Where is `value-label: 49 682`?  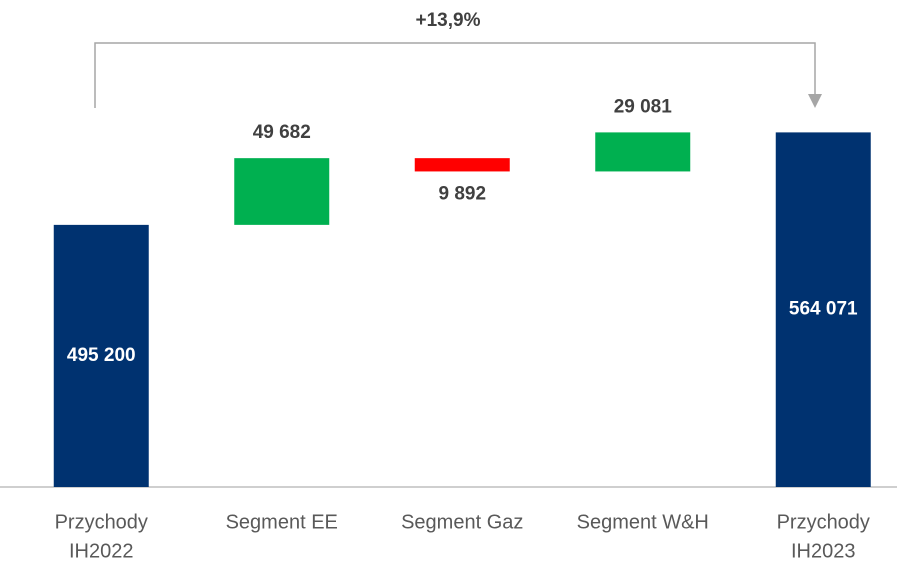
value-label: 49 682 is located at coordinates (282, 132).